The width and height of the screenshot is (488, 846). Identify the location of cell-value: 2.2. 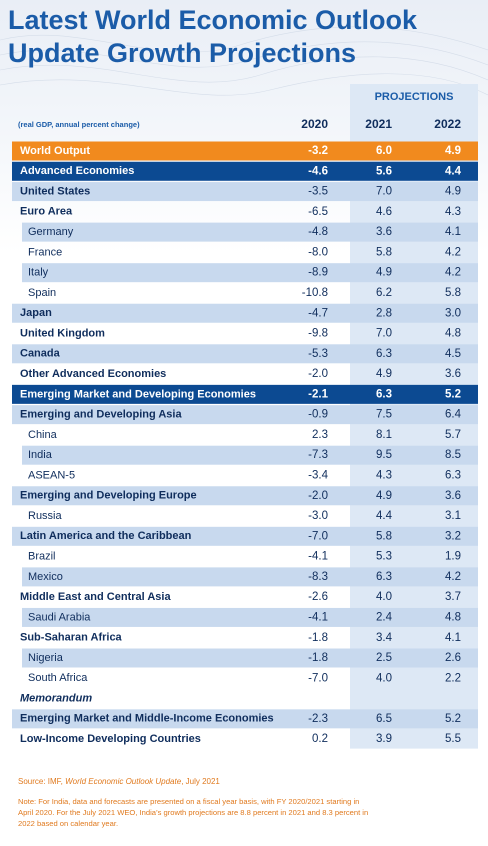
(453, 678).